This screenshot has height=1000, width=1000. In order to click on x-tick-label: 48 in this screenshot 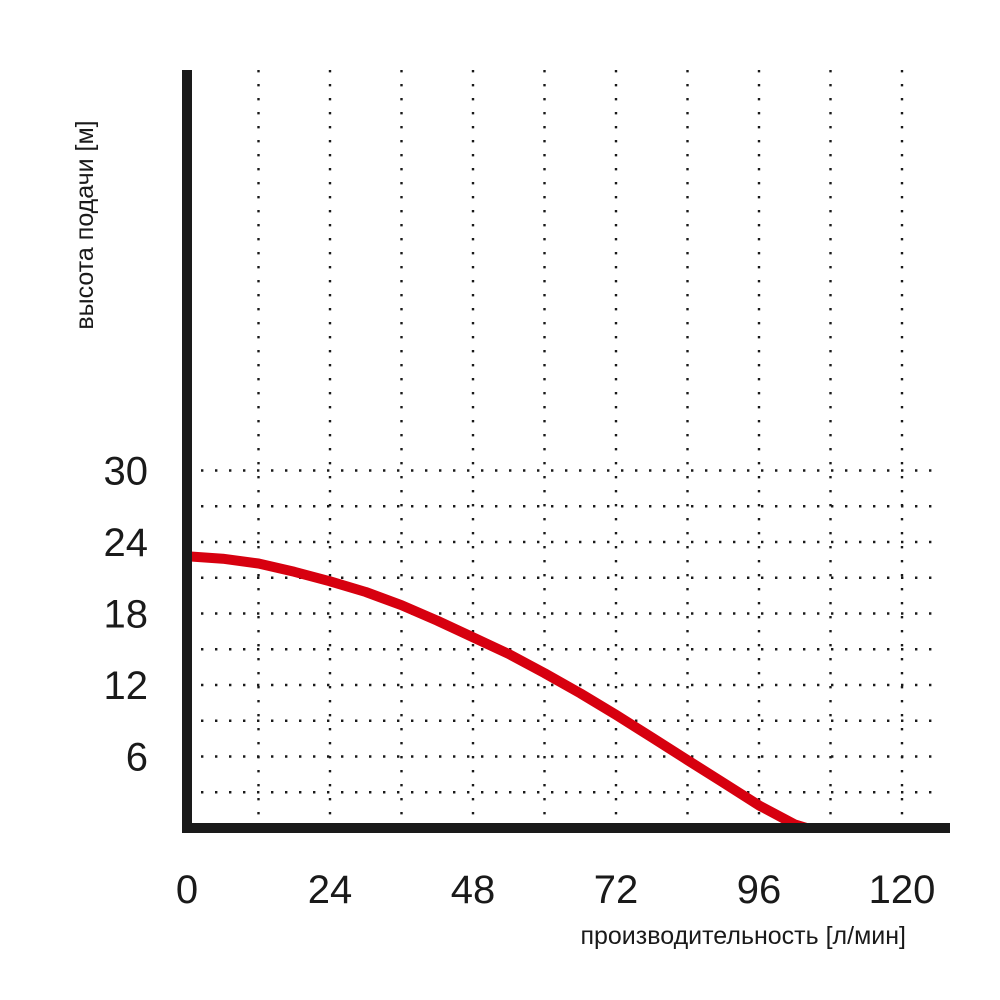, I will do `click(473, 890)`.